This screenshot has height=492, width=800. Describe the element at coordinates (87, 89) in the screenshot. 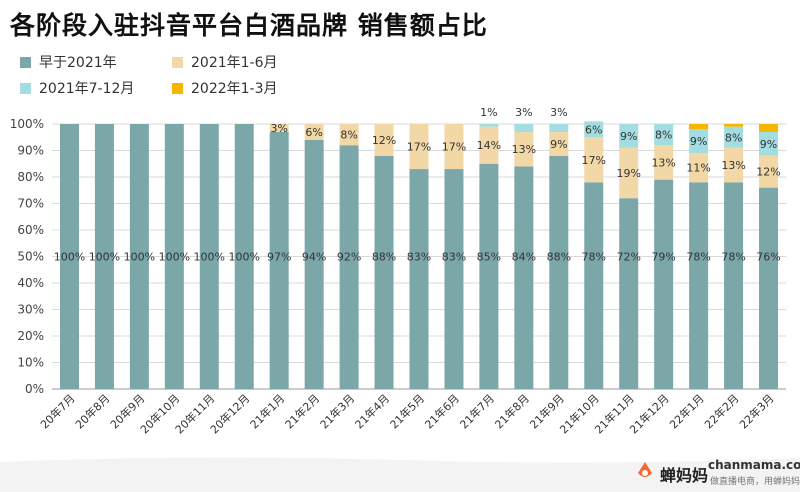

I see `legend-label: 2021年7-12月` at that location.